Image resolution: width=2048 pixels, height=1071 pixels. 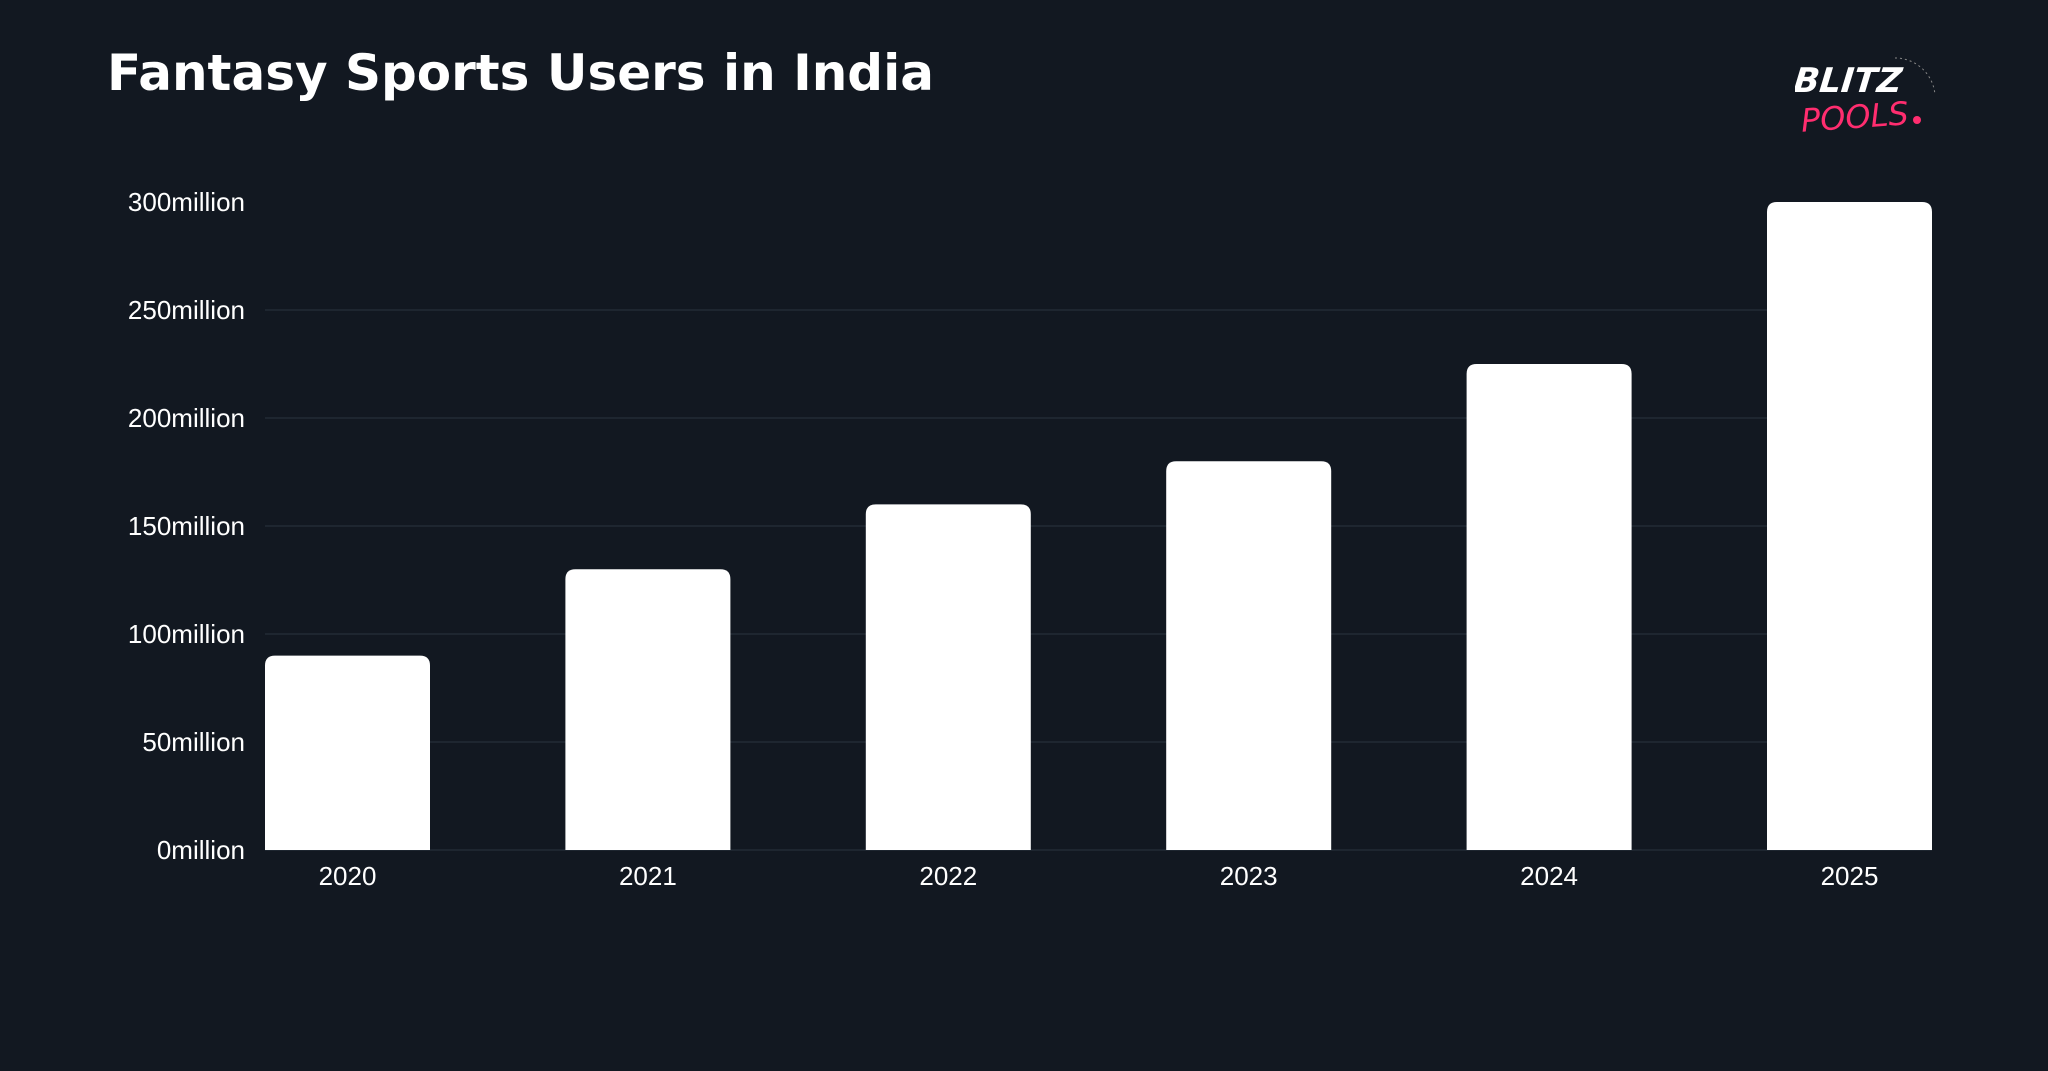 I want to click on bar-2020, so click(x=347, y=752).